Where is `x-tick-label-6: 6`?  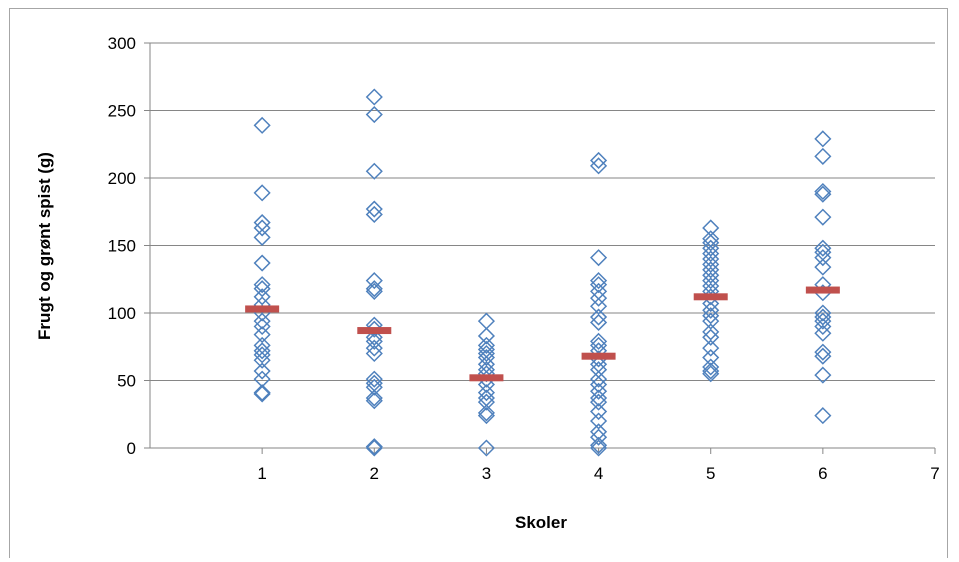 x-tick-label-6: 6 is located at coordinates (822, 473).